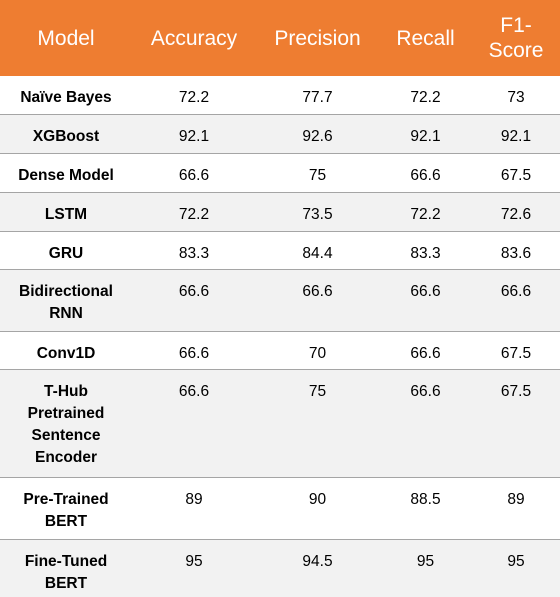  What do you see at coordinates (516, 508) in the screenshot?
I see `f1-cell: 89` at bounding box center [516, 508].